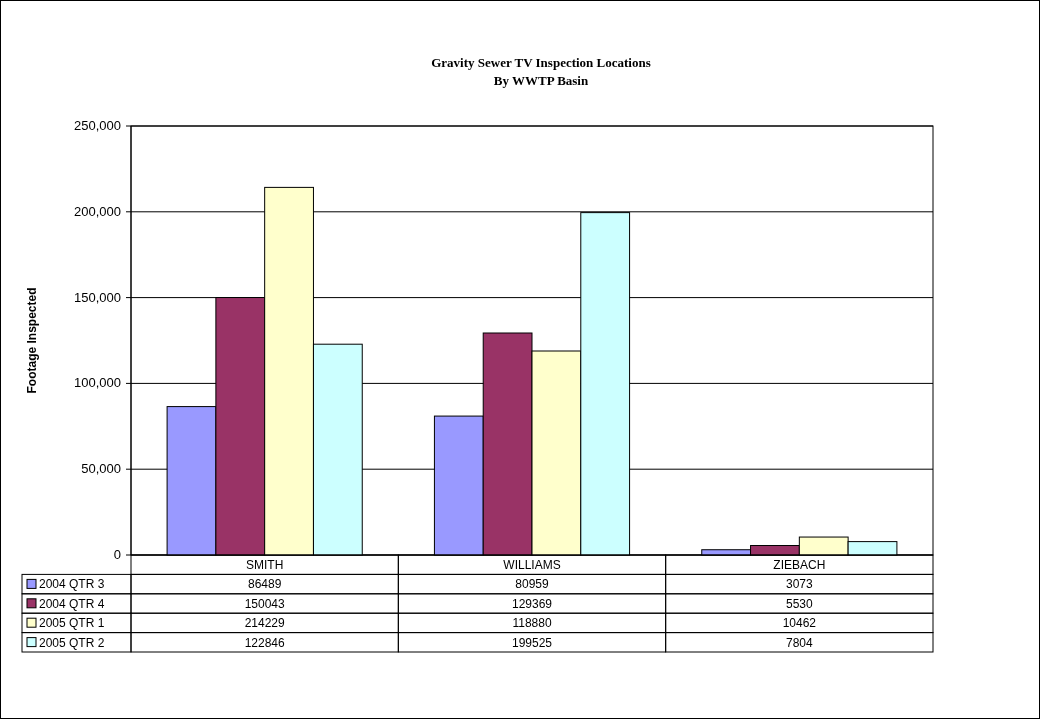  Describe the element at coordinates (532, 565) in the screenshot. I see `x-tick-label: WILLIAMS` at that location.